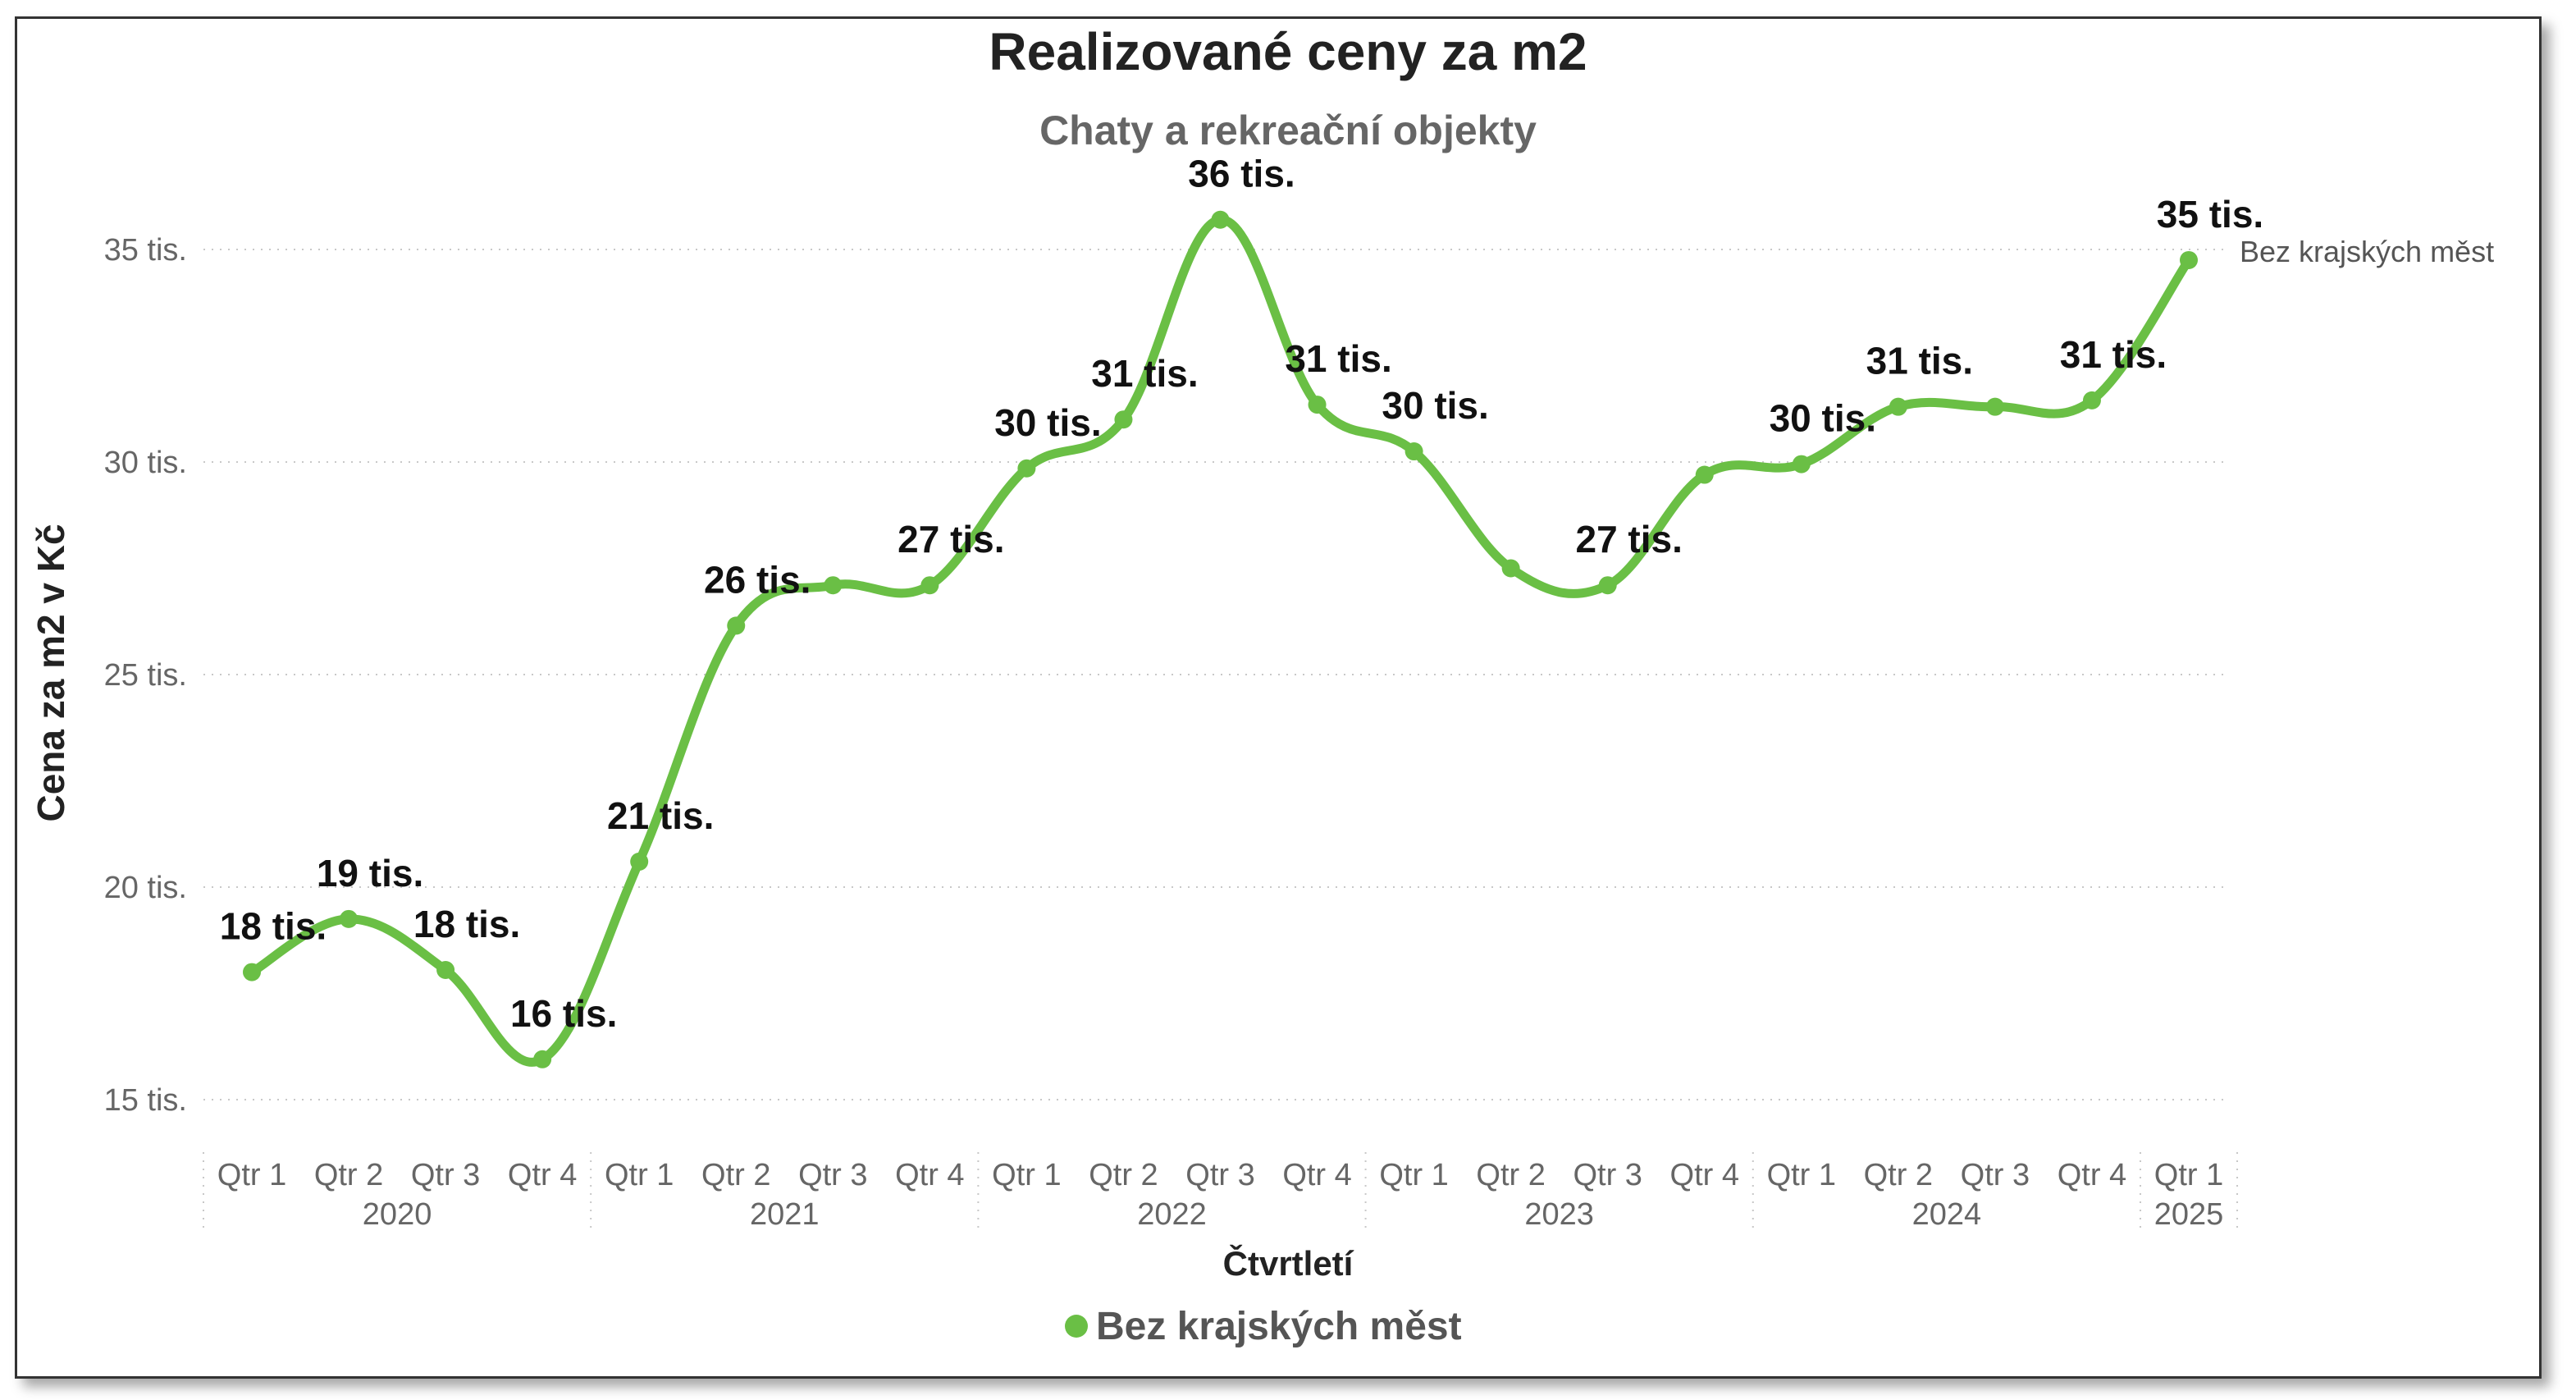 This screenshot has width=2576, height=1400. I want to click on series-end-label: Bez krajských měst, so click(2367, 251).